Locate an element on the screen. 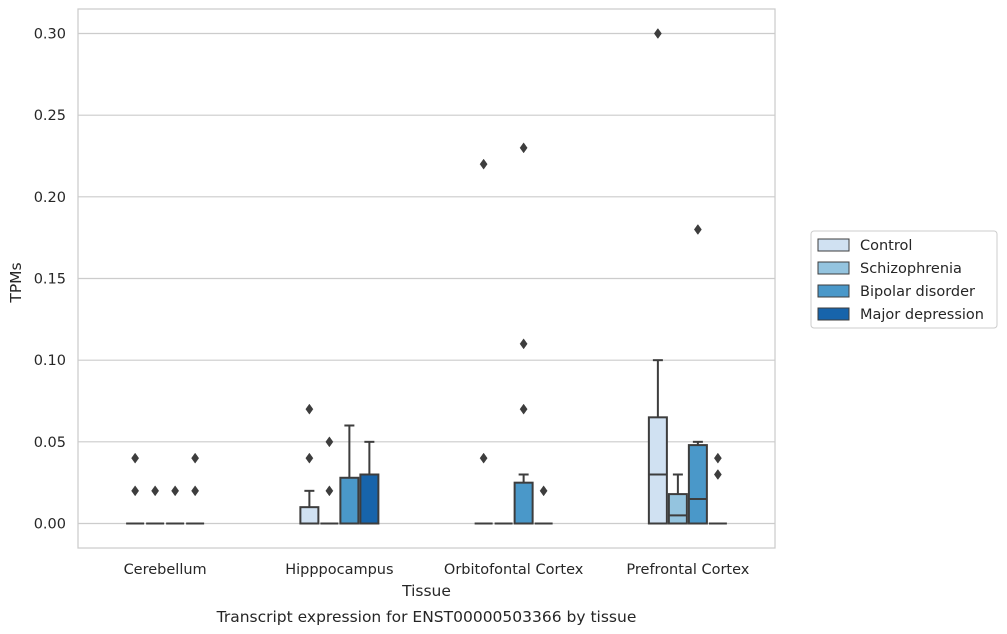  legend-item: Schizophrenia is located at coordinates (889, 269).